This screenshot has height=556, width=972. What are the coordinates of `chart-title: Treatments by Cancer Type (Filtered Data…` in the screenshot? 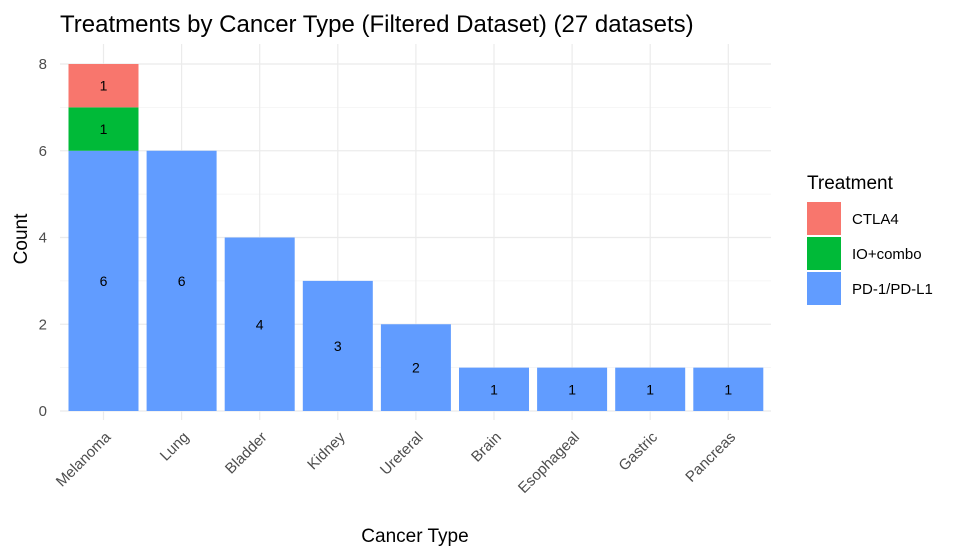 It's located at (377, 24).